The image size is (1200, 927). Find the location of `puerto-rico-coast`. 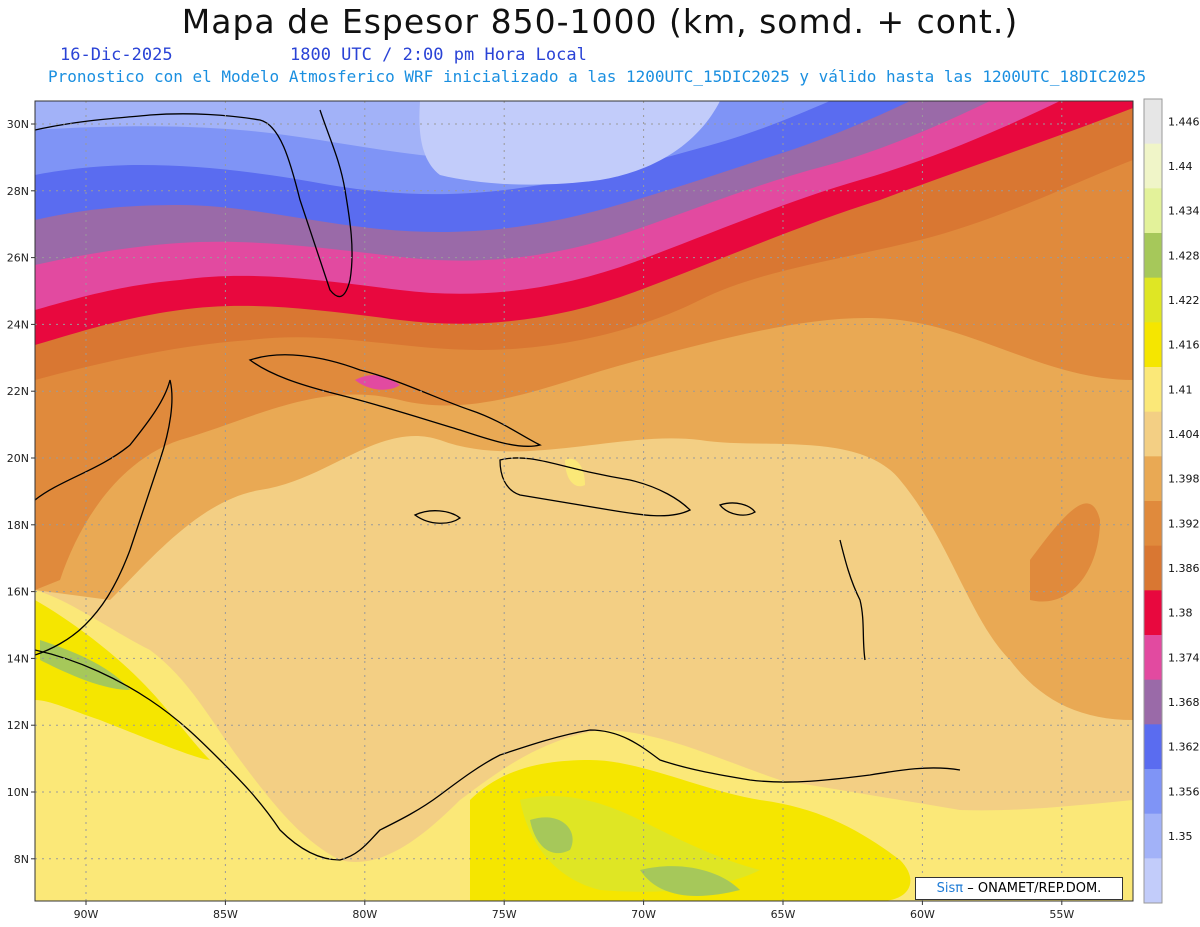

puerto-rico-coast is located at coordinates (737, 509).